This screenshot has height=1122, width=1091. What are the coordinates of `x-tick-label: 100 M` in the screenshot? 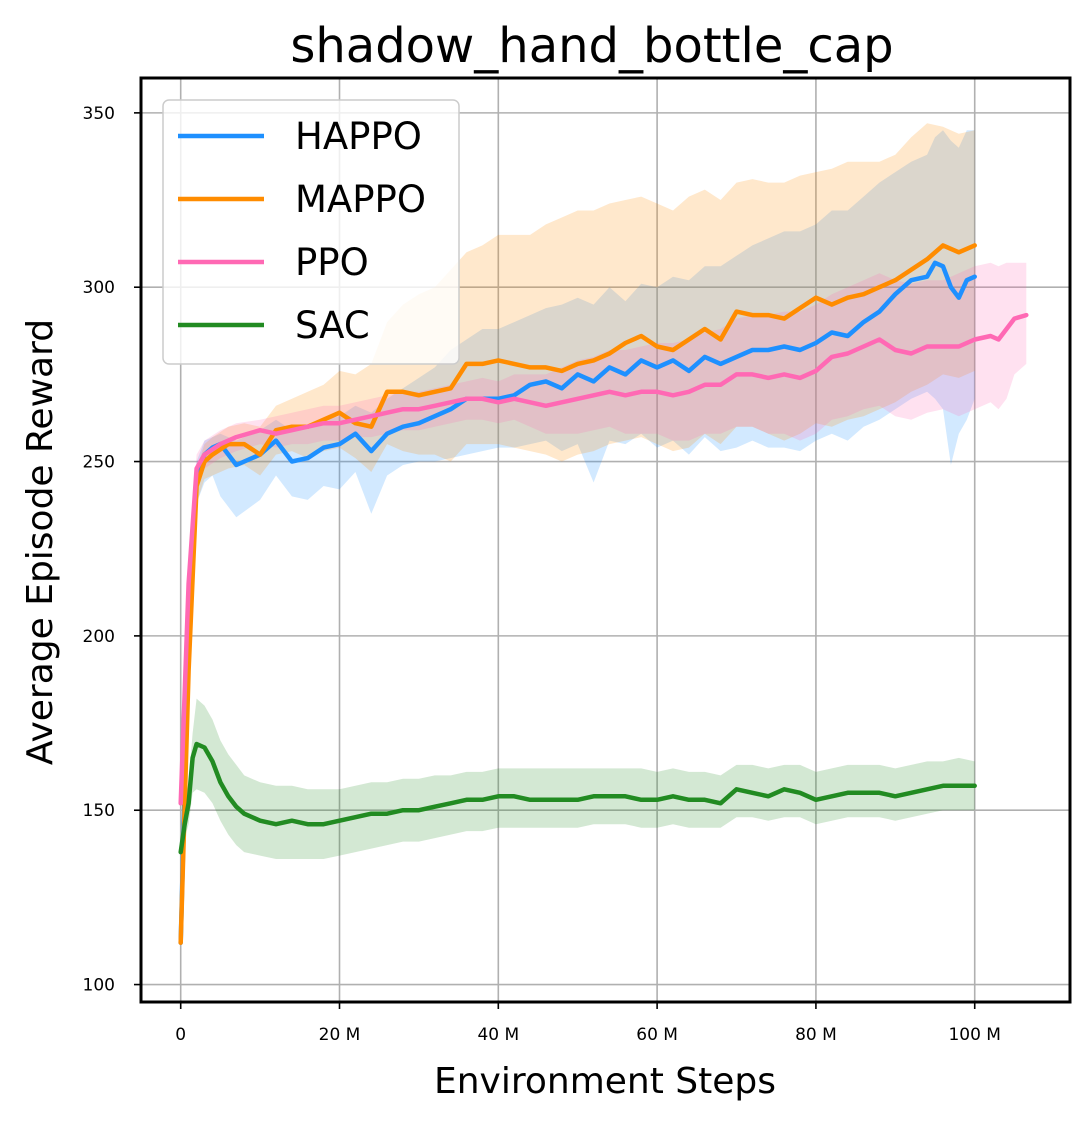 It's located at (974, 1035).